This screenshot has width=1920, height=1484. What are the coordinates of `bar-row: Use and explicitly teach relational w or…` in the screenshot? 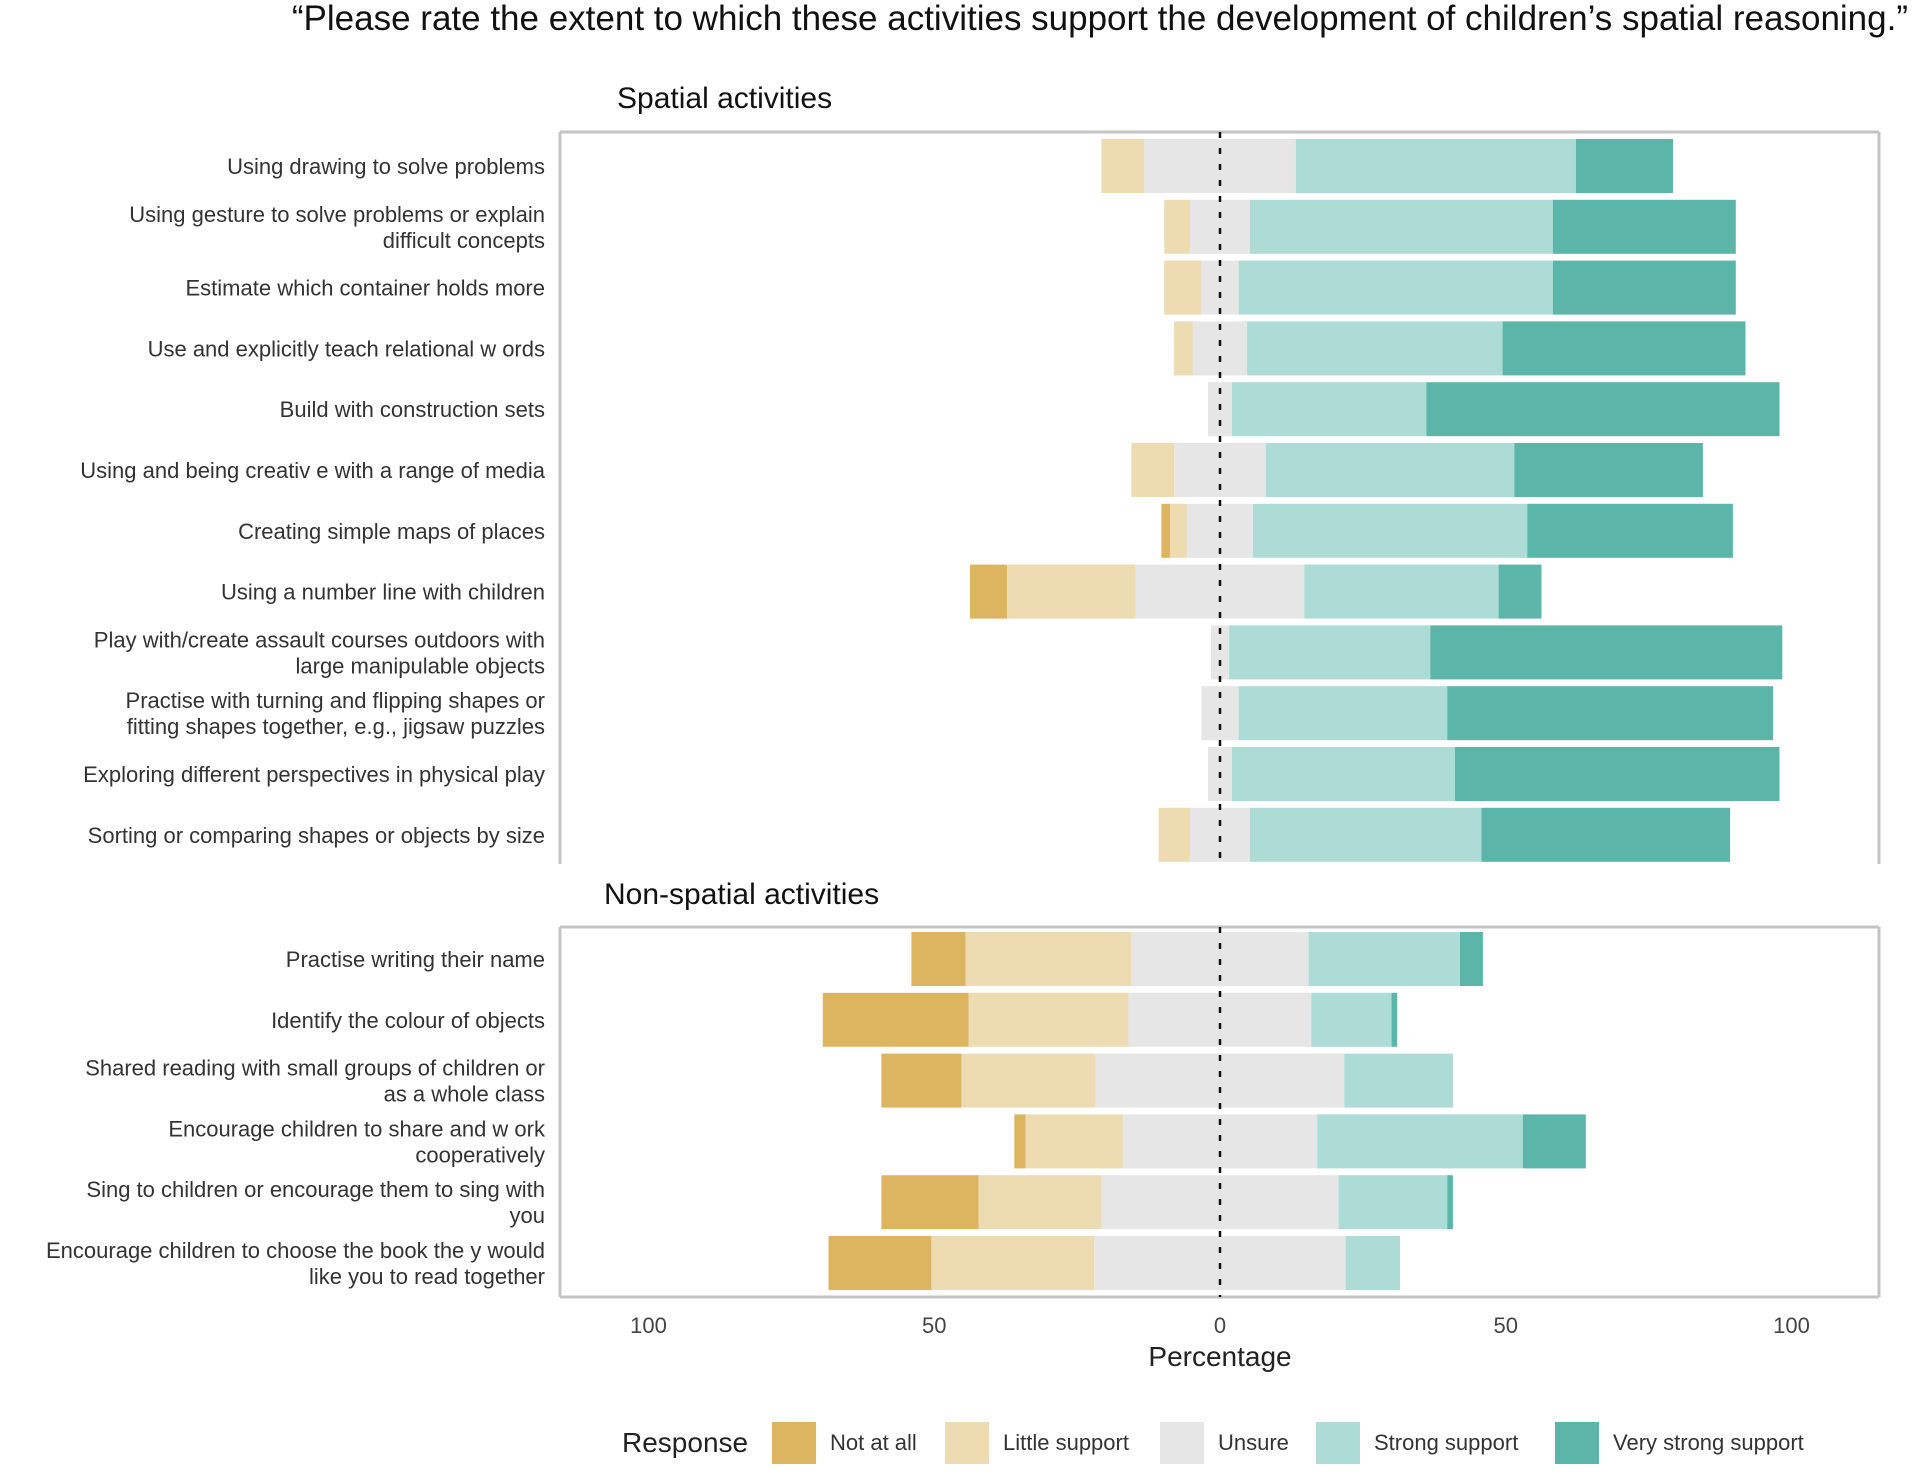 It's located at (947, 348).